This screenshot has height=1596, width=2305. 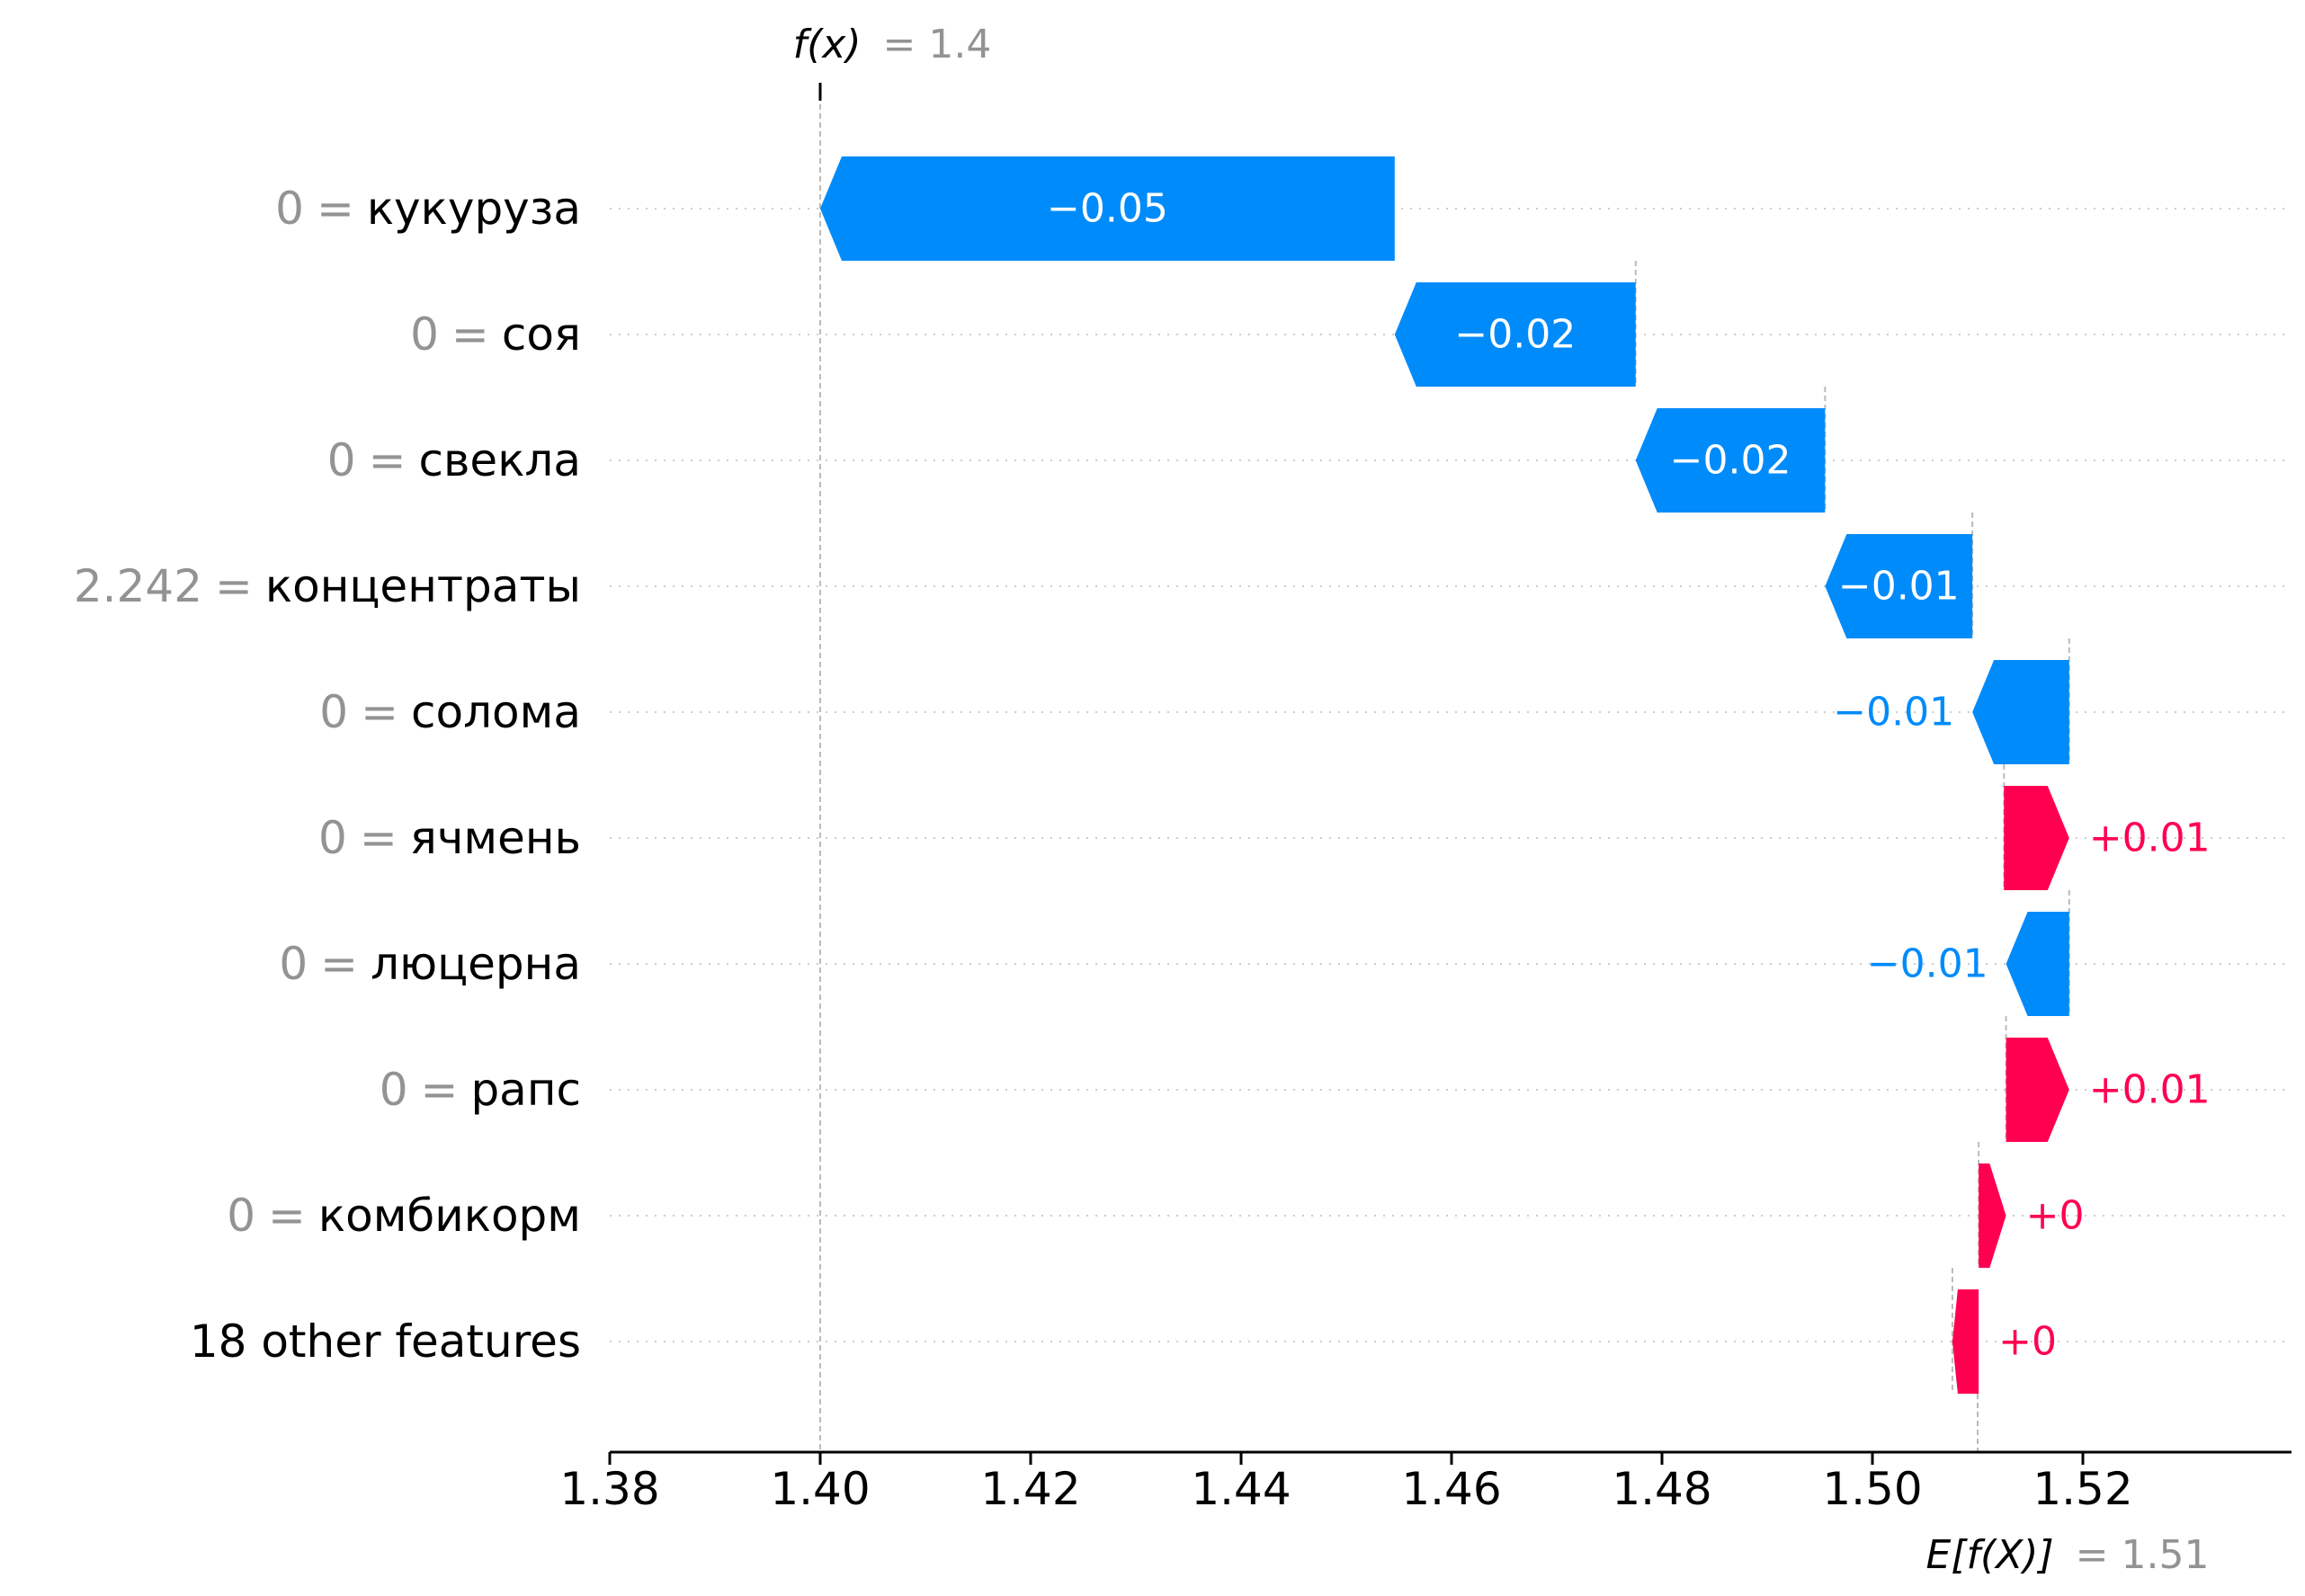 I want to click on feature-name: свекла, so click(x=500, y=460).